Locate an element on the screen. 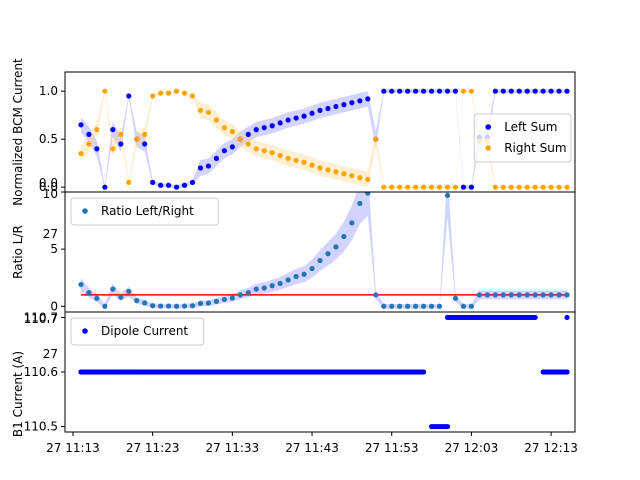 The image size is (640, 480). legend-label: Ratio Left/Right is located at coordinates (147, 211).